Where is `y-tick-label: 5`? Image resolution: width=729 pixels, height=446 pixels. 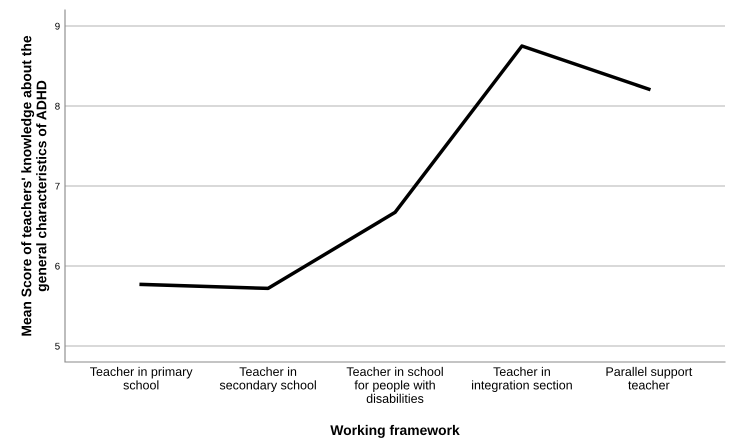
y-tick-label: 5 is located at coordinates (57, 346).